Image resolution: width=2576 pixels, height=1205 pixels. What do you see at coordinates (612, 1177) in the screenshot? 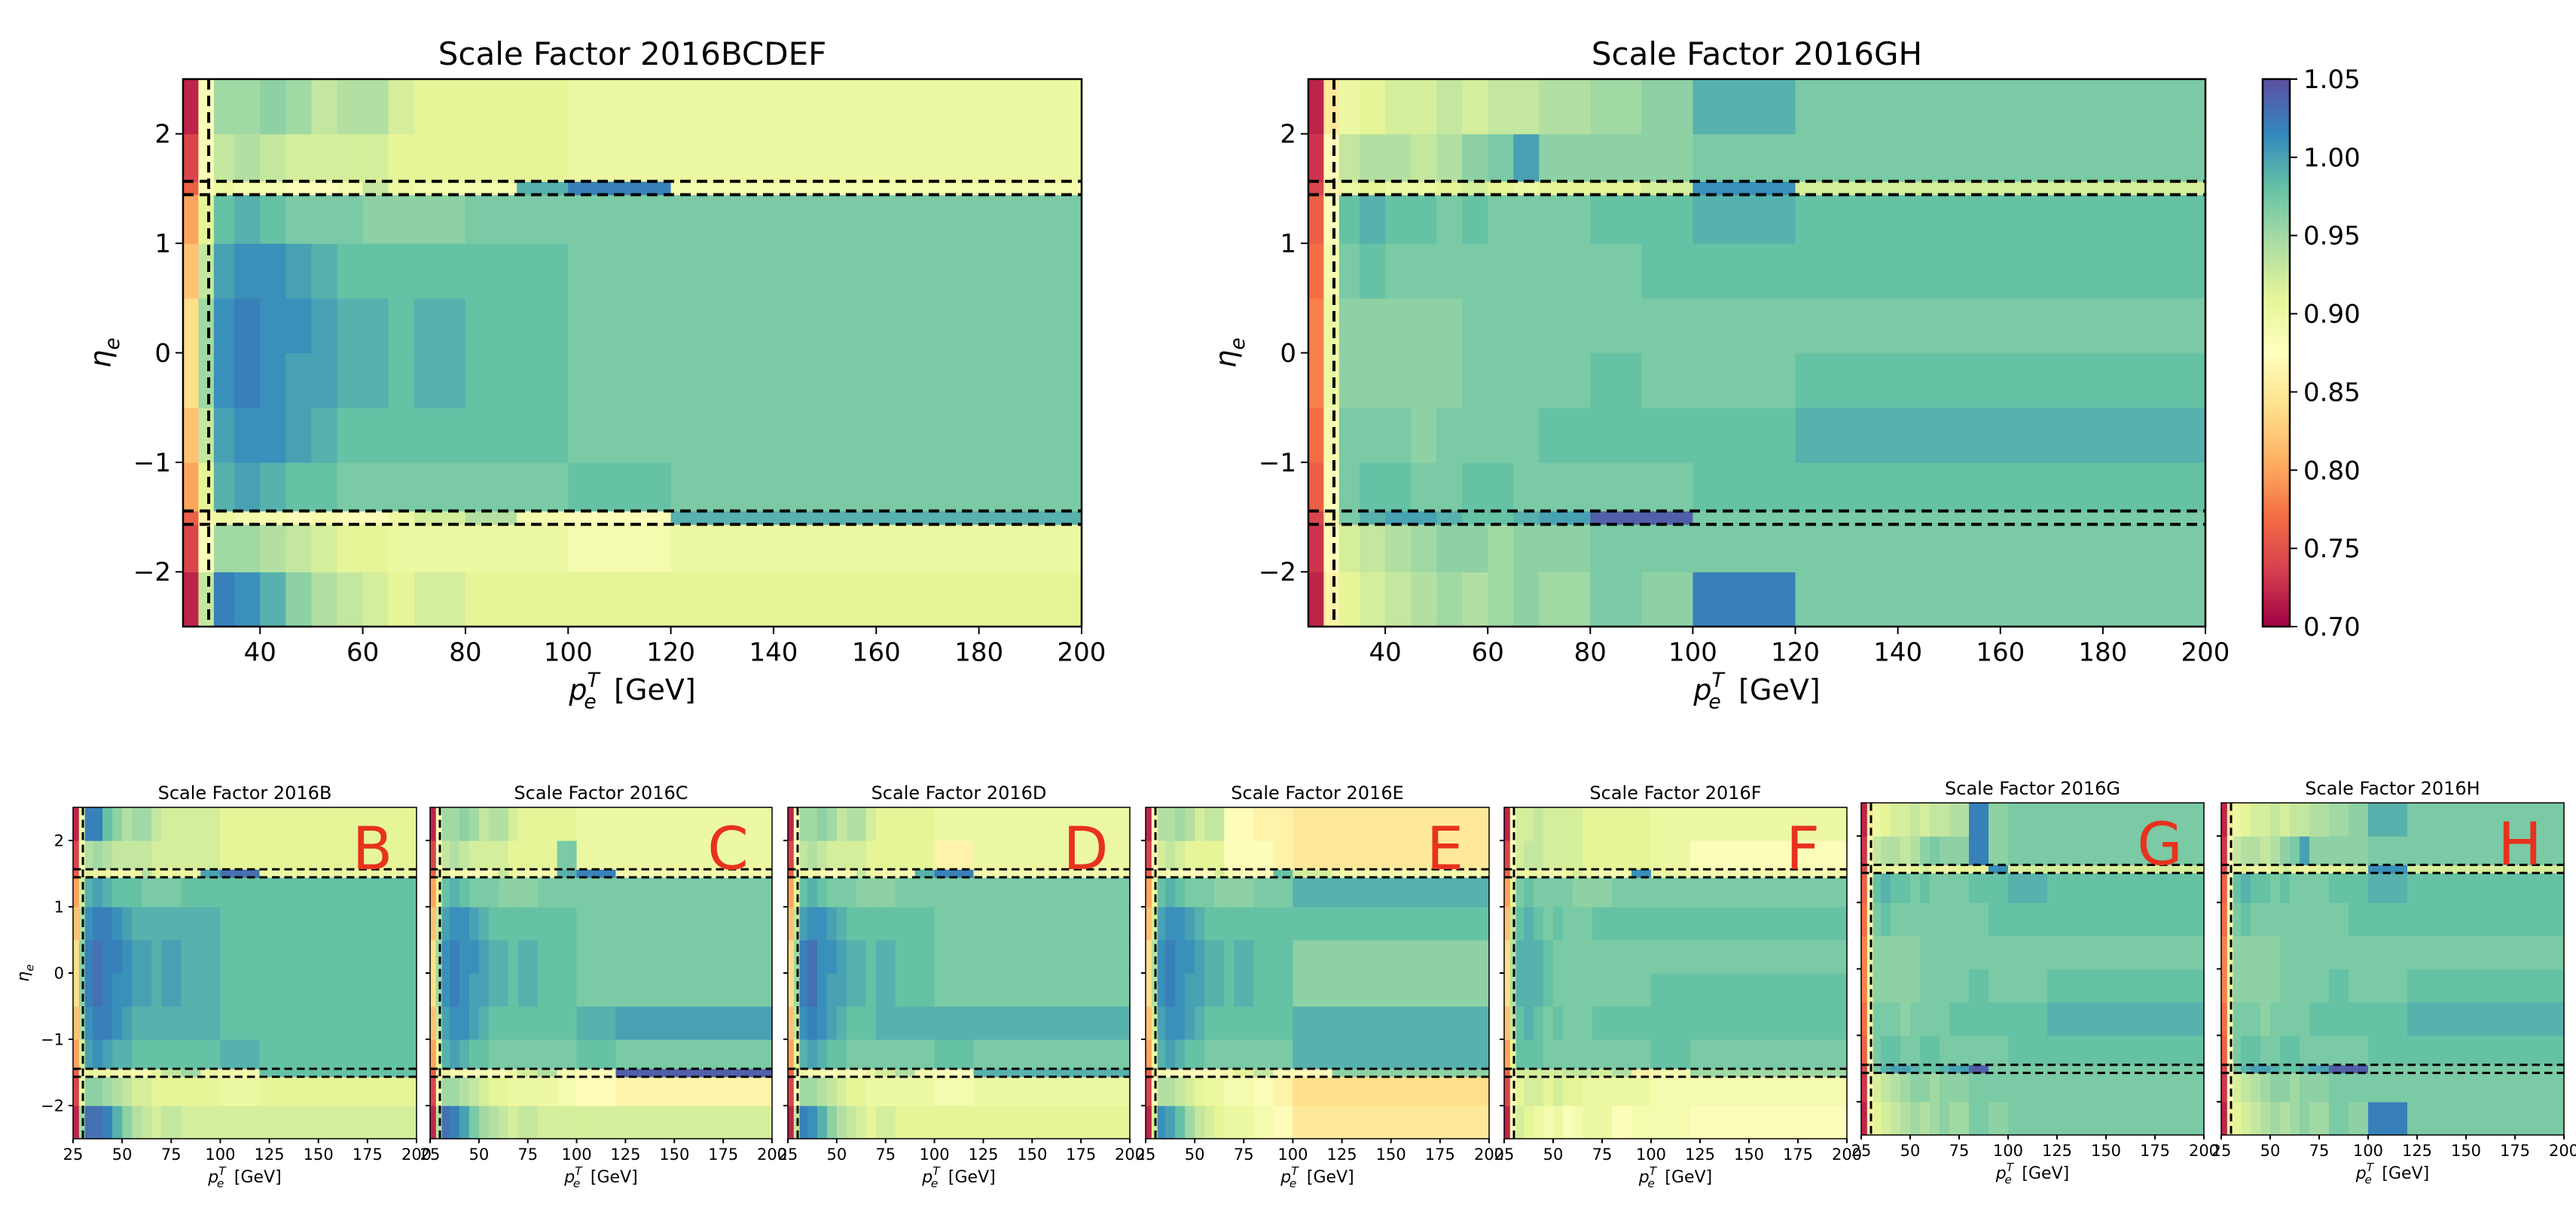
I see `x-axis-label-unit: [GeV]` at bounding box center [612, 1177].